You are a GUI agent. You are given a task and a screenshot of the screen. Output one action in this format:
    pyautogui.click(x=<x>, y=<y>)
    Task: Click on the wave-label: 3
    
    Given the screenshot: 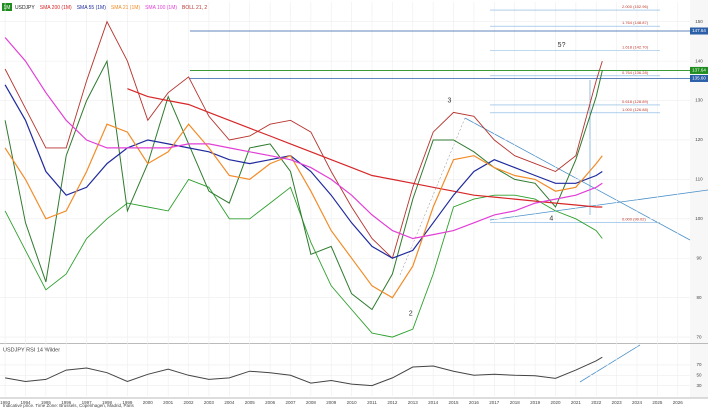 What is the action you would take?
    pyautogui.click(x=450, y=100)
    